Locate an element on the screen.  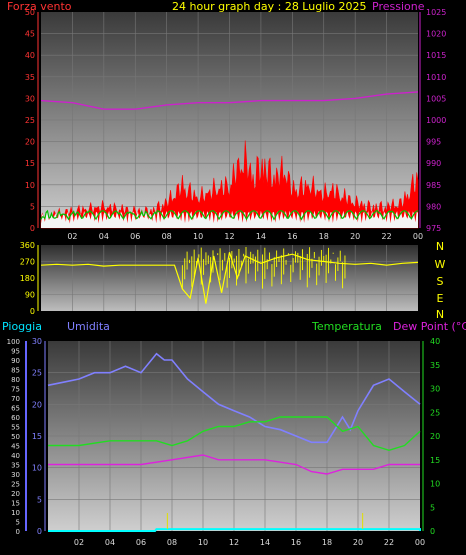
humidity-tick-label: 0 is located at coordinates (39, 531).